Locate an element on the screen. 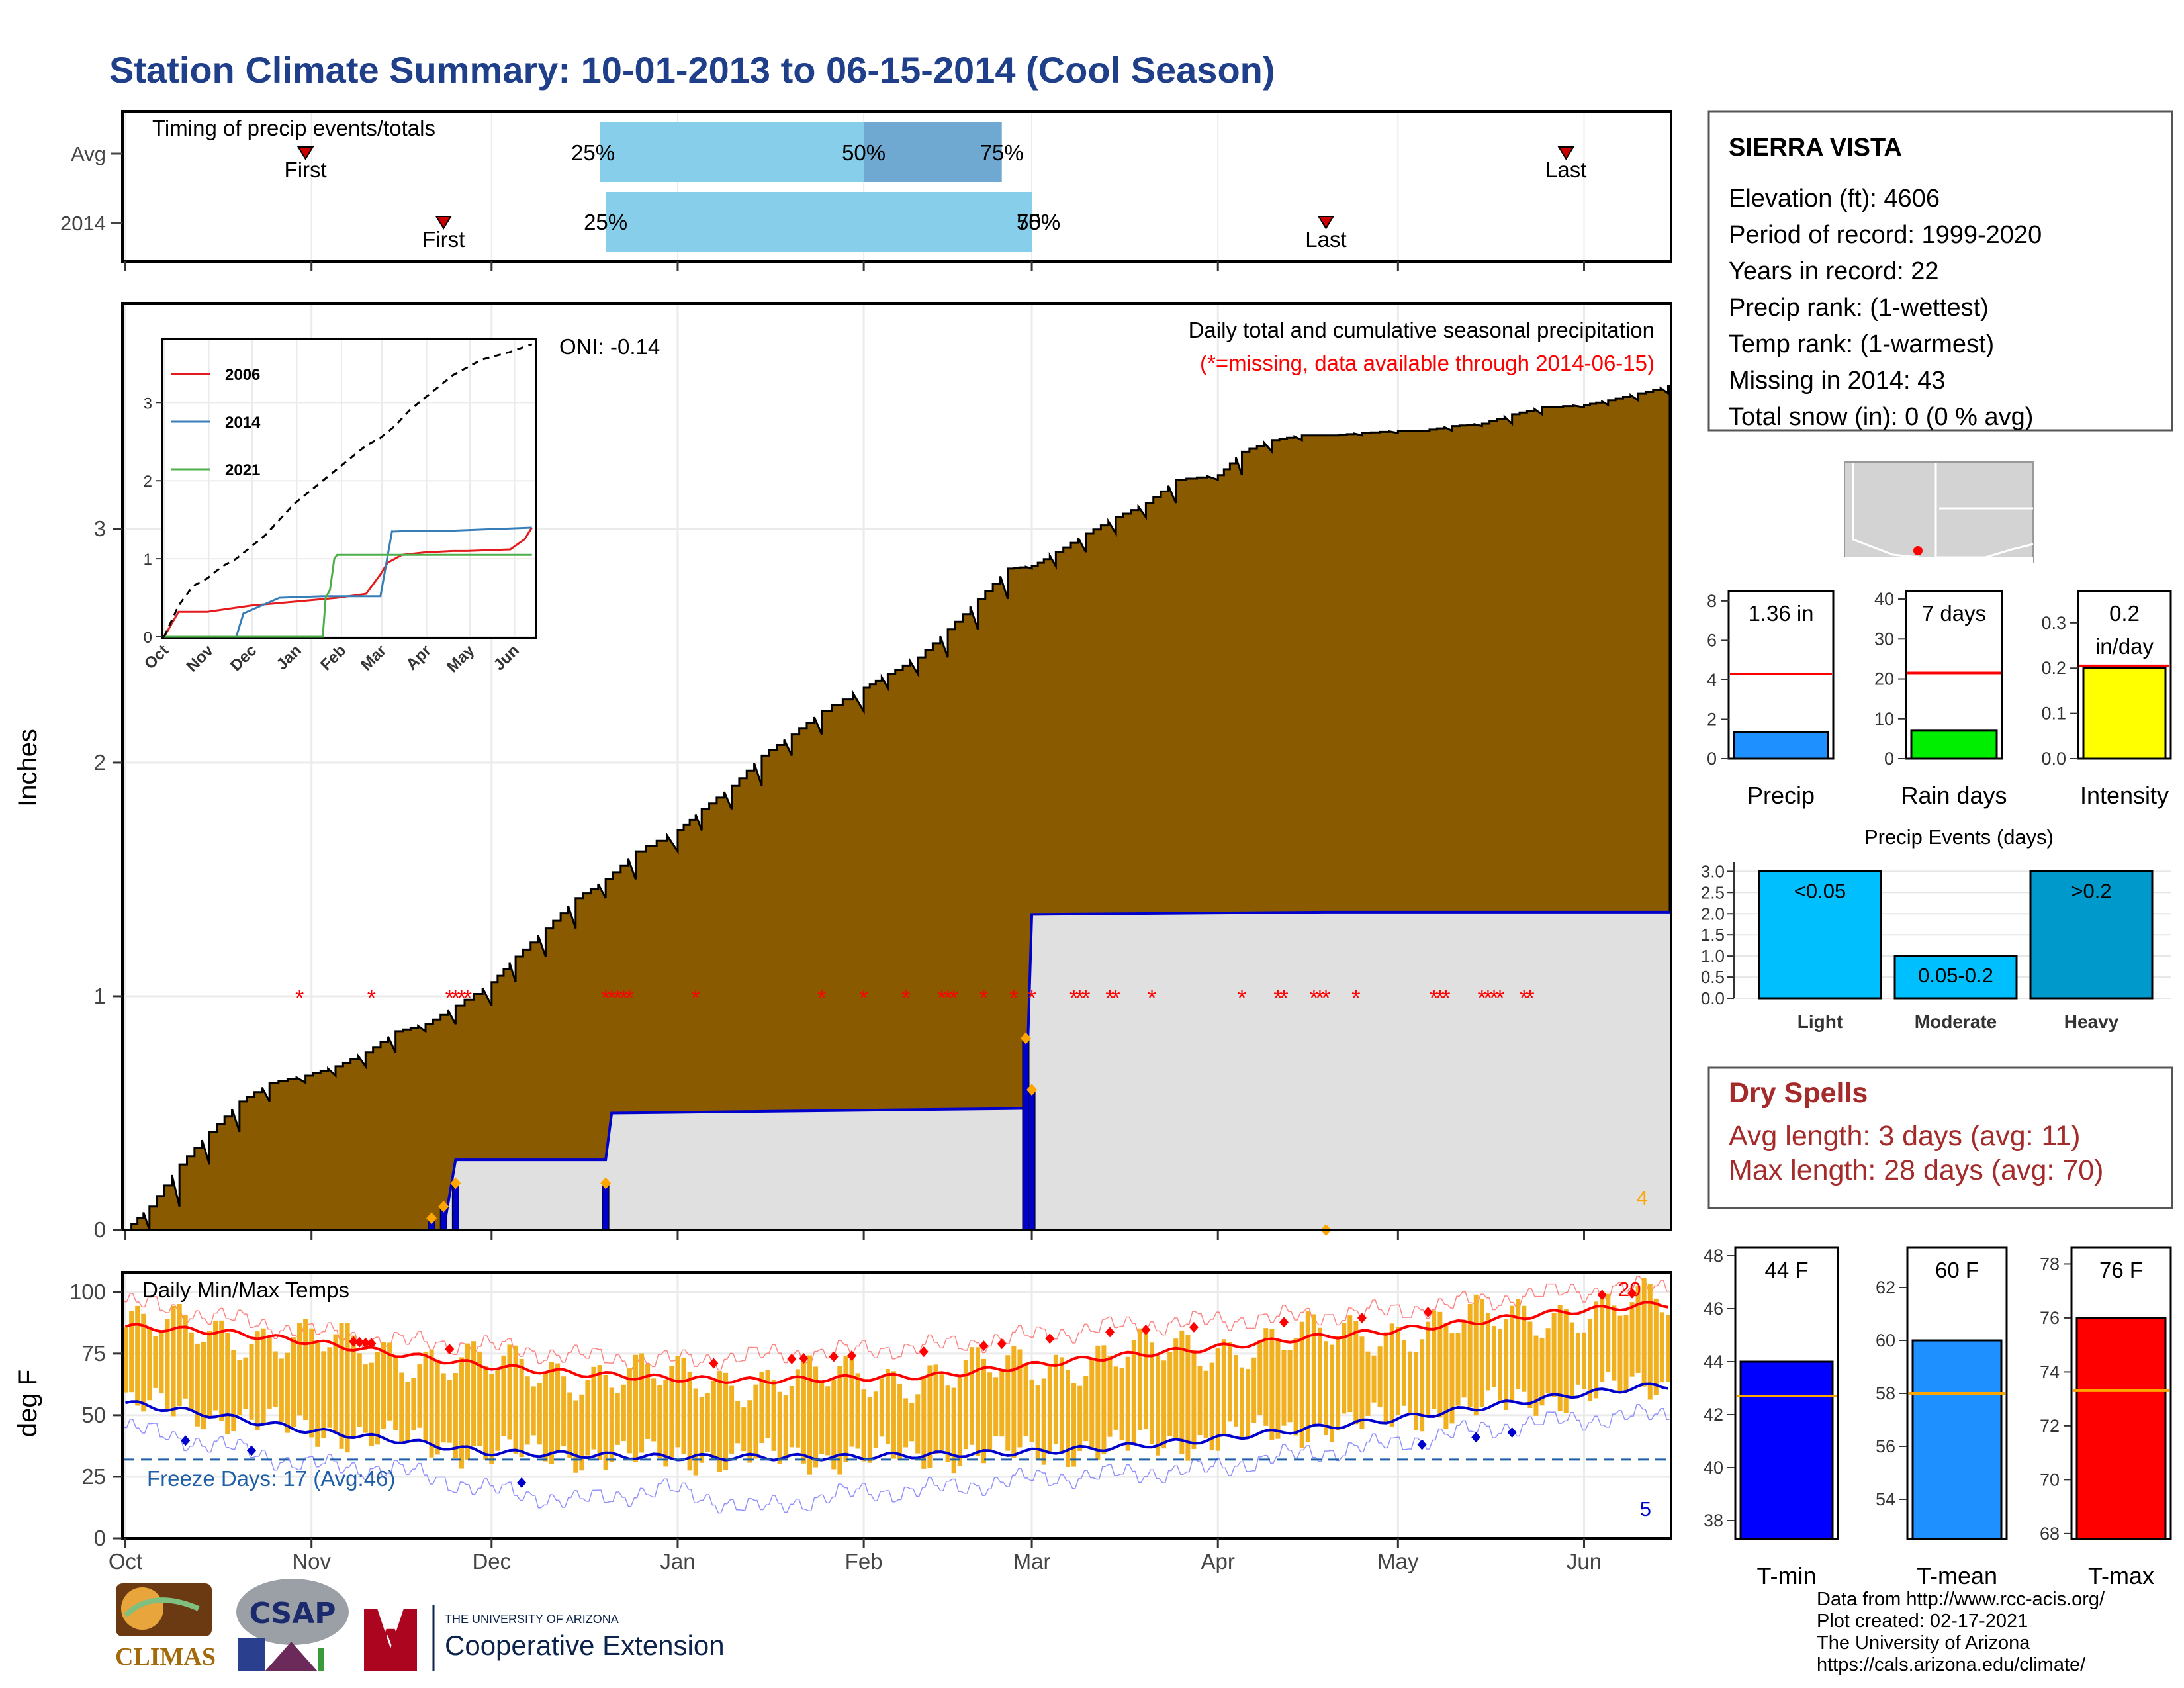 The image size is (2184, 1688). inset-ytick-label: 0 is located at coordinates (148, 638).